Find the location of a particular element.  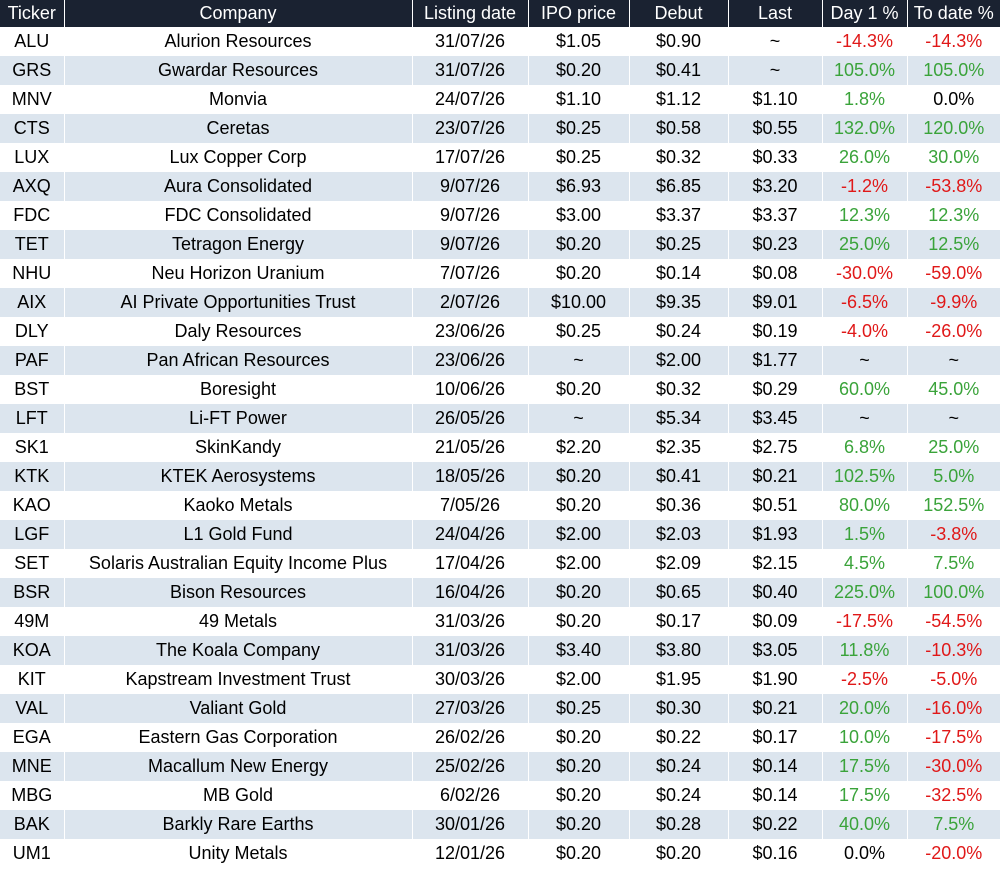

debut-cell: $0.24 is located at coordinates (679, 795).